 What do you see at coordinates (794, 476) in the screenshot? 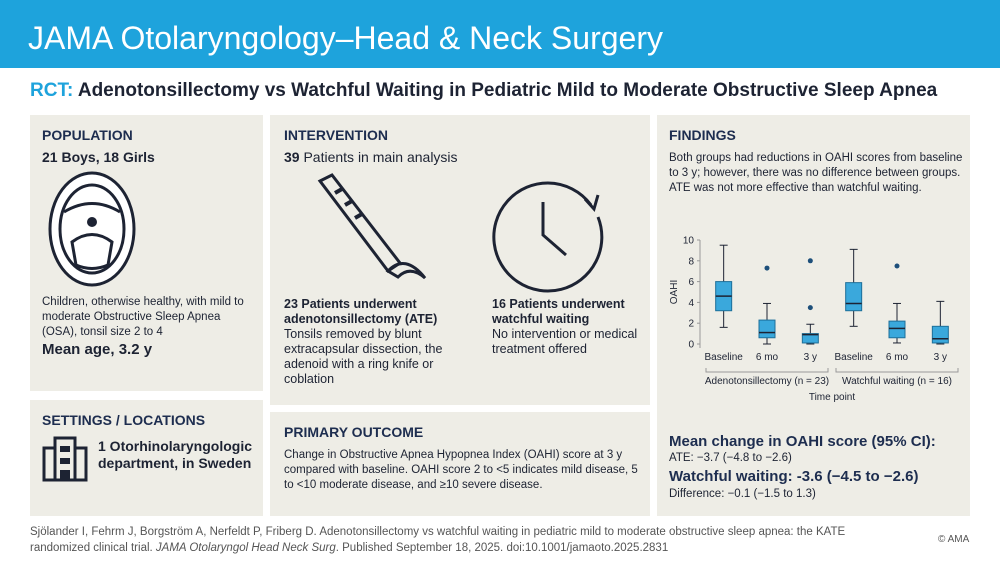
I see `ww-result: Watchful waiting: -3.6 (−4.5 to −2.6)` at bounding box center [794, 476].